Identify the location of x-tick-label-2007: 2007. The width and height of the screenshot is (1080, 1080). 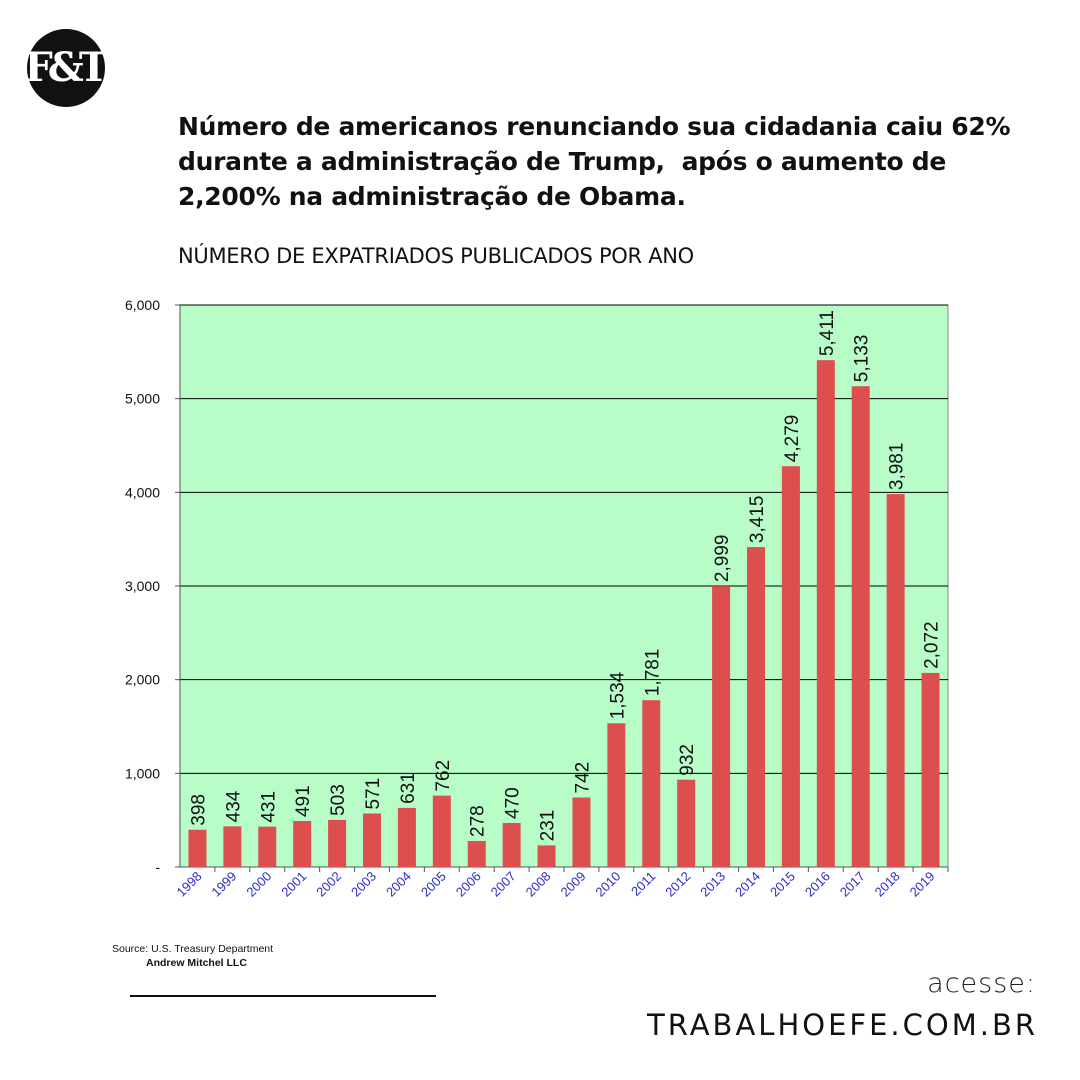
(503, 884).